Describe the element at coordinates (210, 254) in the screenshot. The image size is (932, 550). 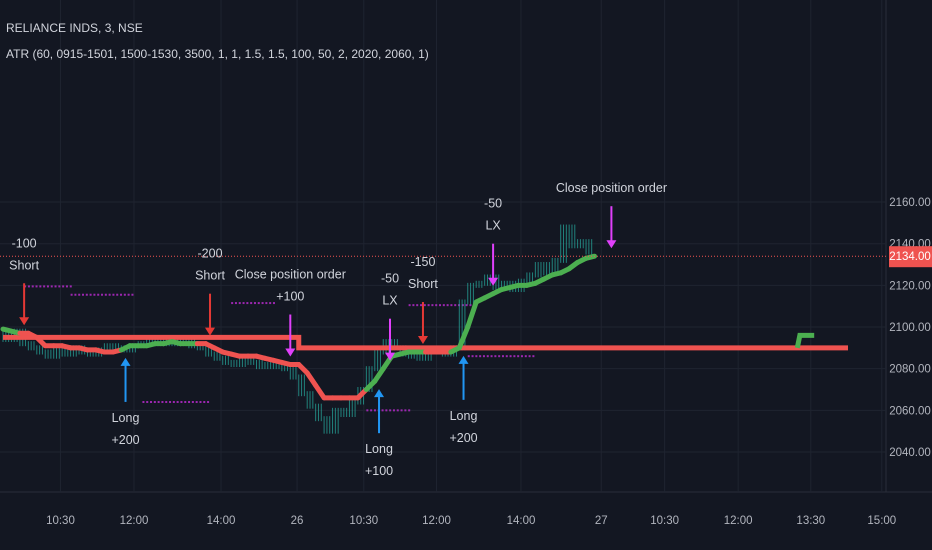
I see `annotation-label: -200` at that location.